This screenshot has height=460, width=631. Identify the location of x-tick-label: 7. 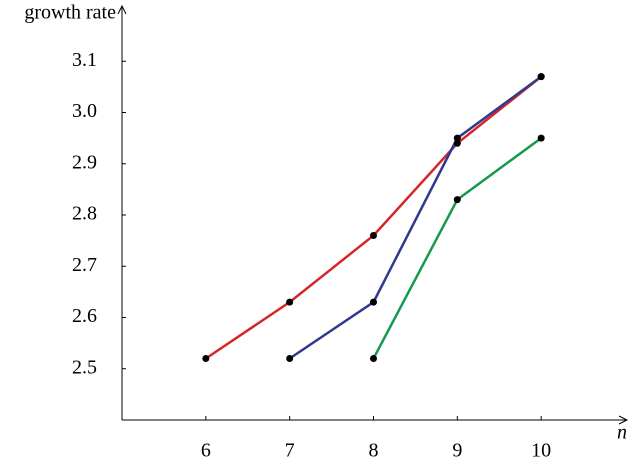
(290, 450).